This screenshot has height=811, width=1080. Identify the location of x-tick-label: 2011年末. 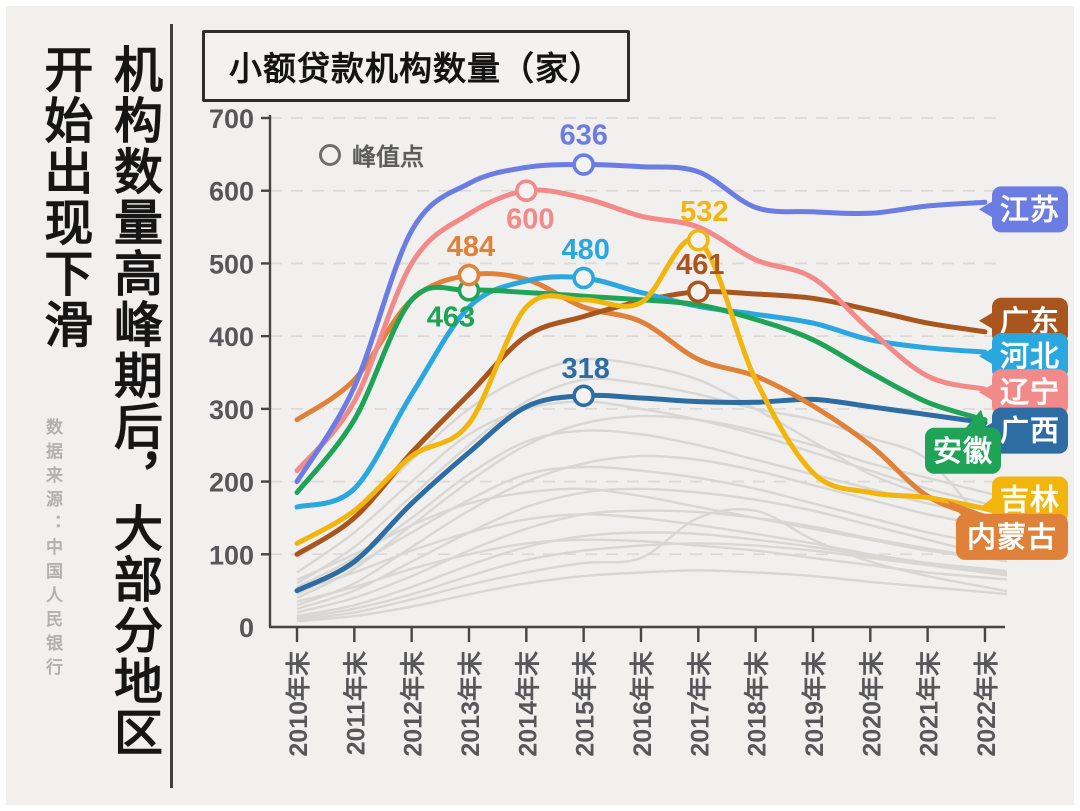
(355, 703).